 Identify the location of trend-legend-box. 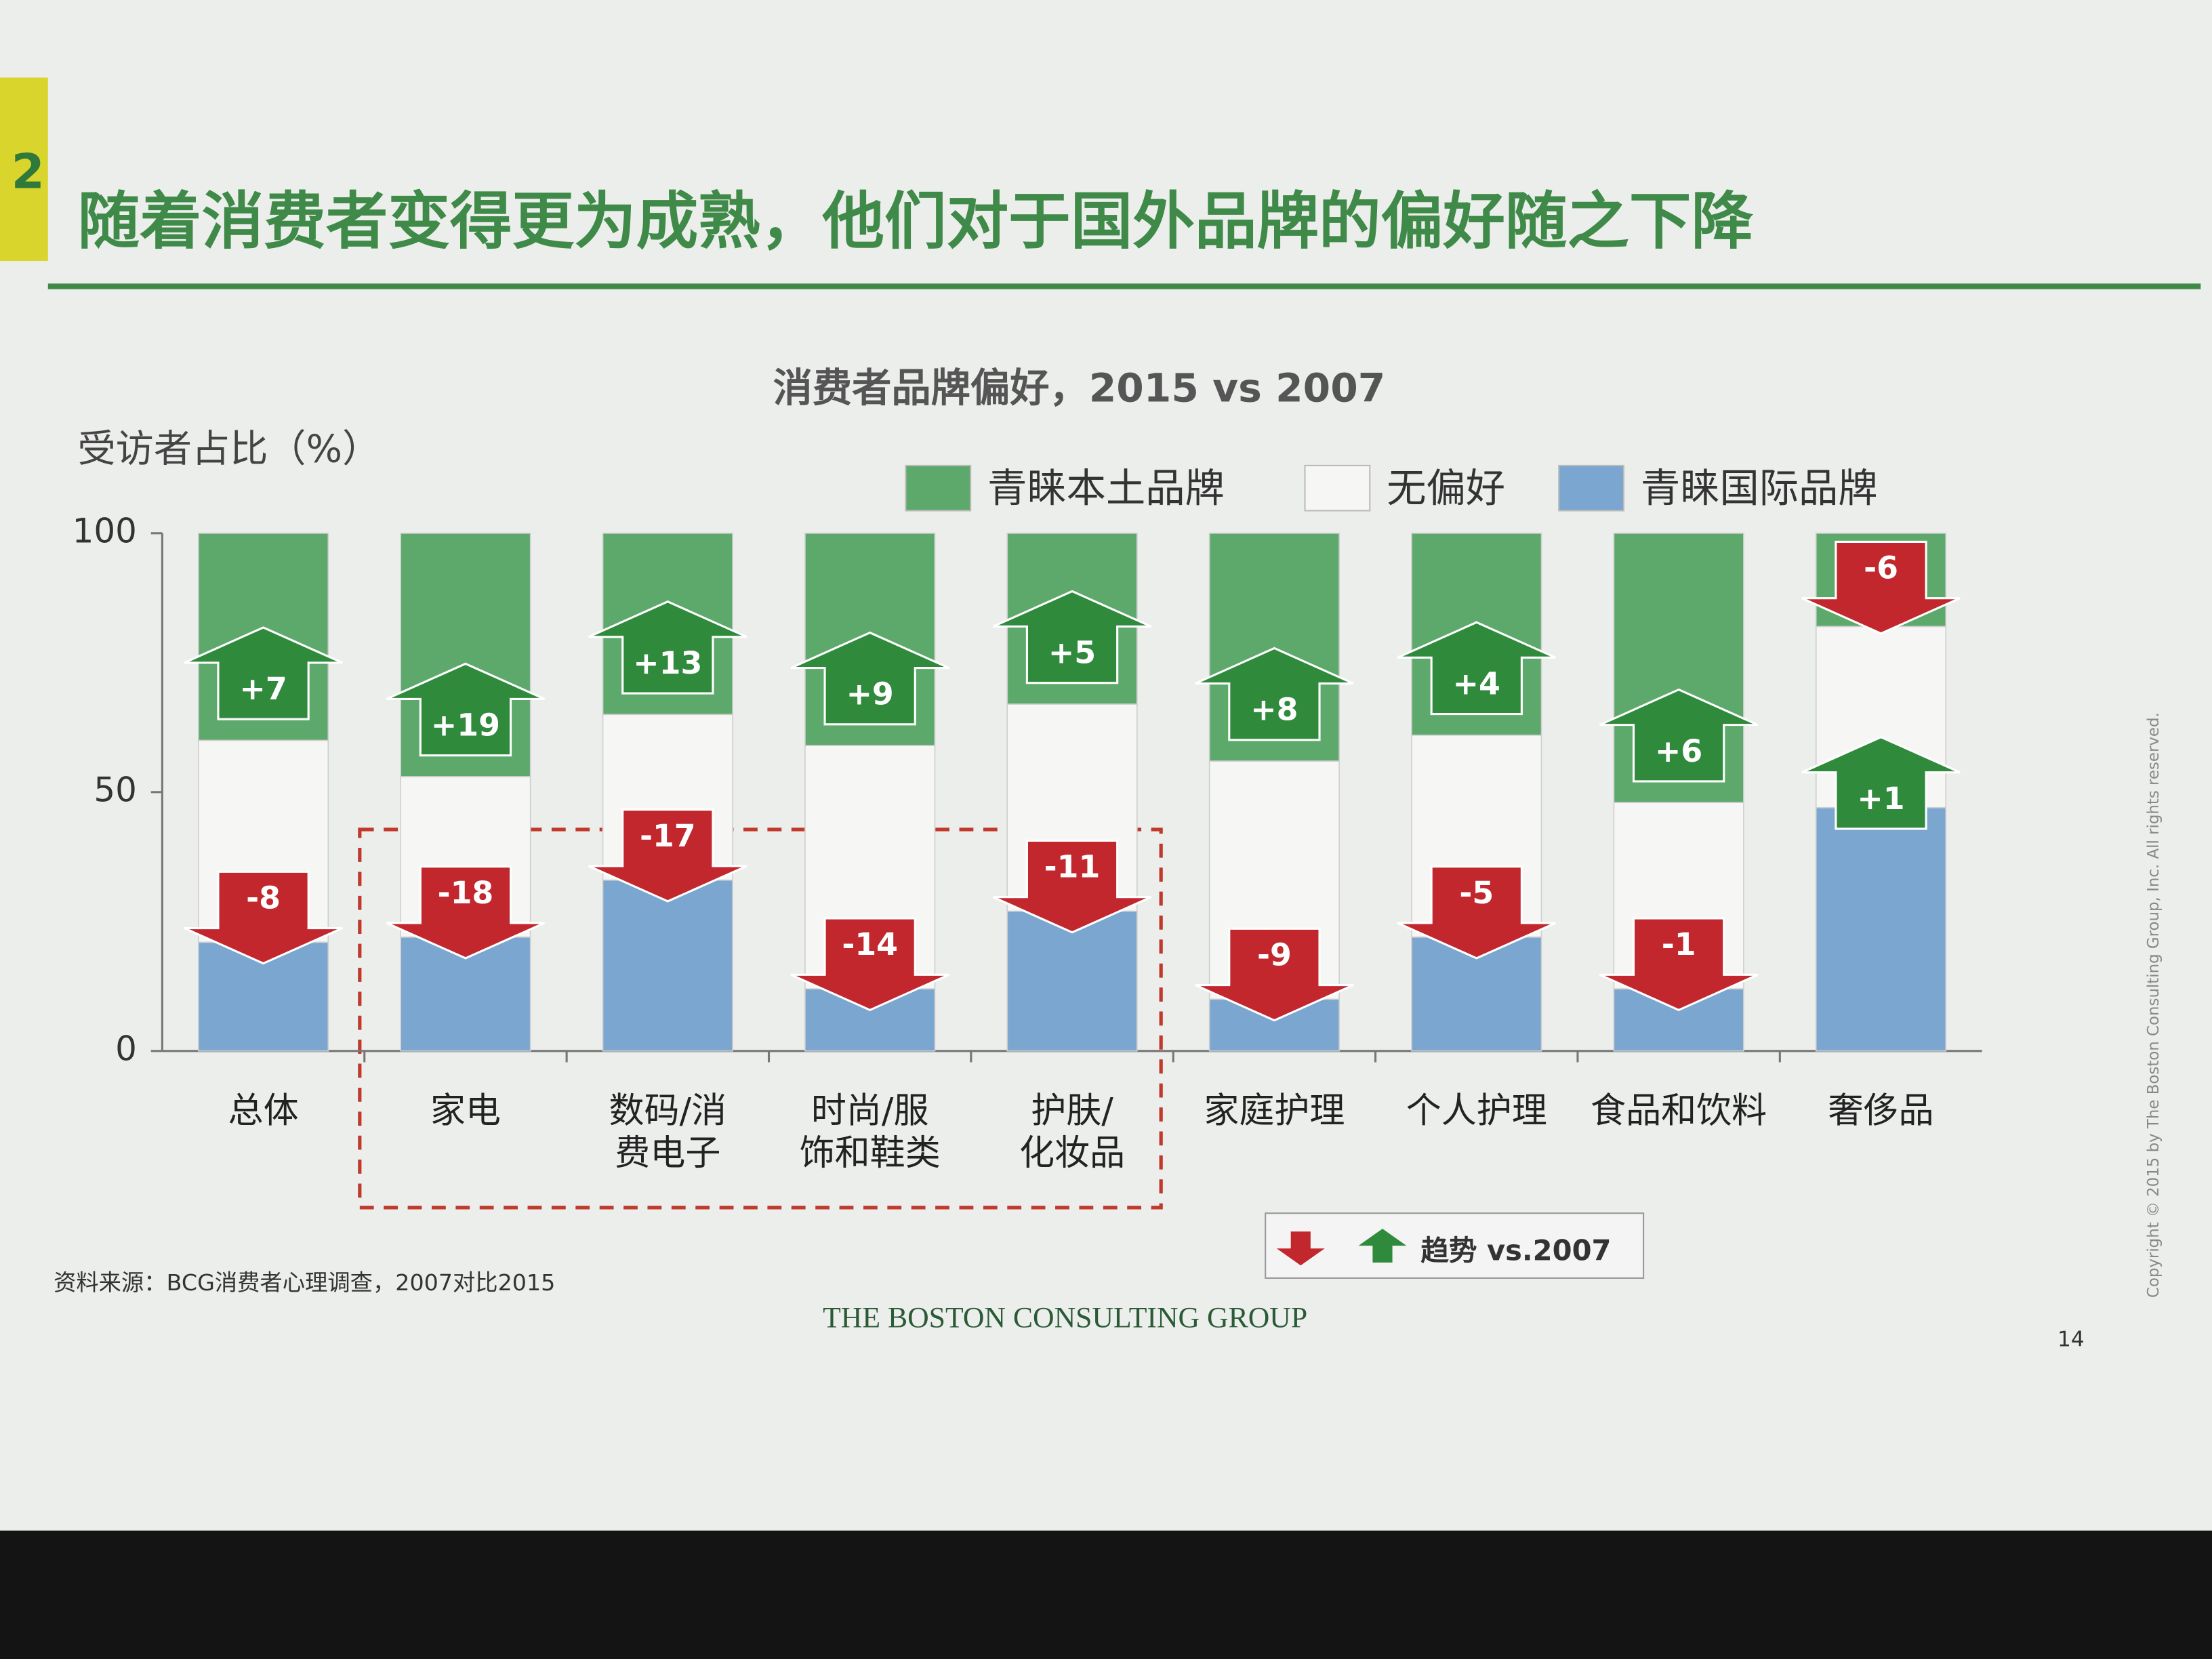
(1455, 1245).